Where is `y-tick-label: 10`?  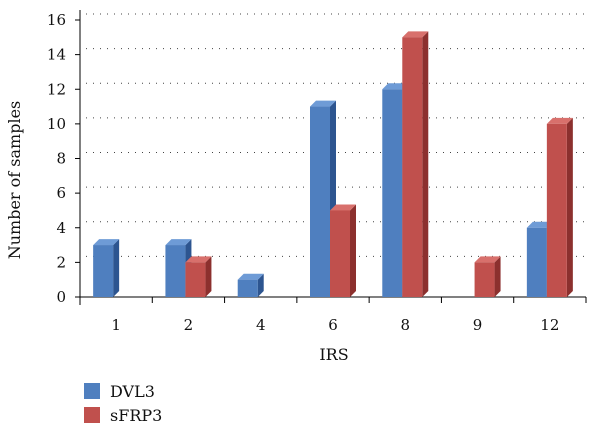
y-tick-label: 10 is located at coordinates (56, 124).